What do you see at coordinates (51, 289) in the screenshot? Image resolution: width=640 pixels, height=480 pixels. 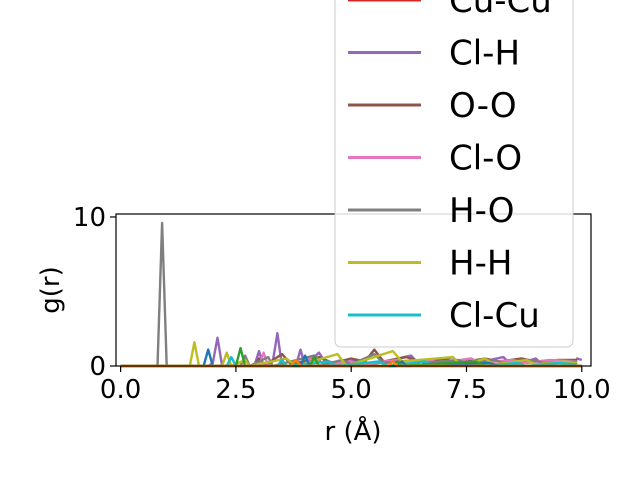 I see `y-axis-label: g(r)` at bounding box center [51, 289].